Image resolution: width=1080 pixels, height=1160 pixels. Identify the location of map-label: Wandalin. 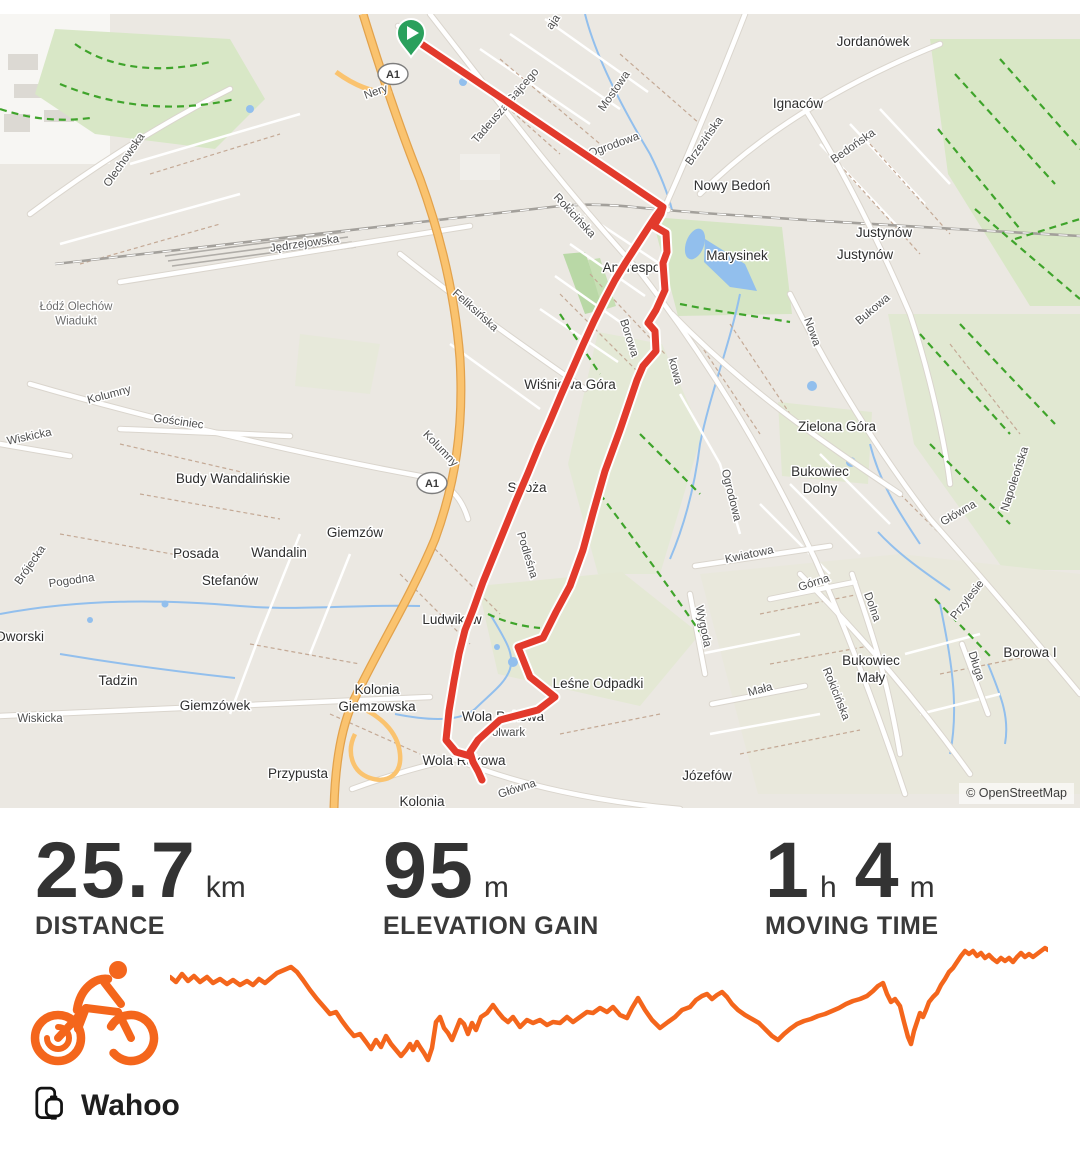
(279, 552).